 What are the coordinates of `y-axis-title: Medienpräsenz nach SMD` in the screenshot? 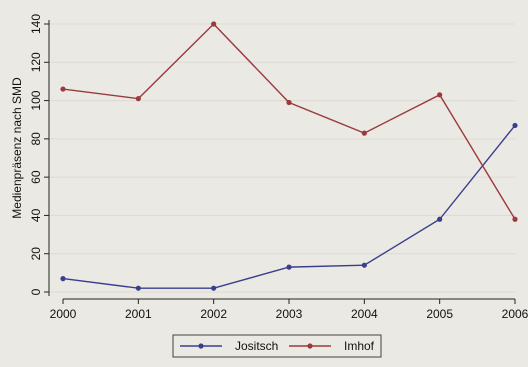 It's located at (17, 148).